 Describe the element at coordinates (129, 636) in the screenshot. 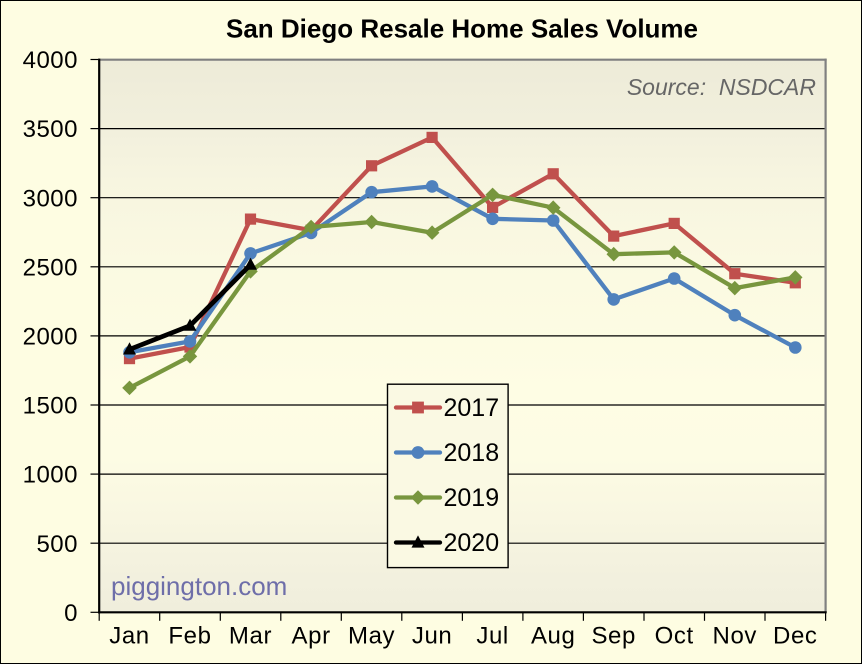

I see `svg-text: Jan` at that location.